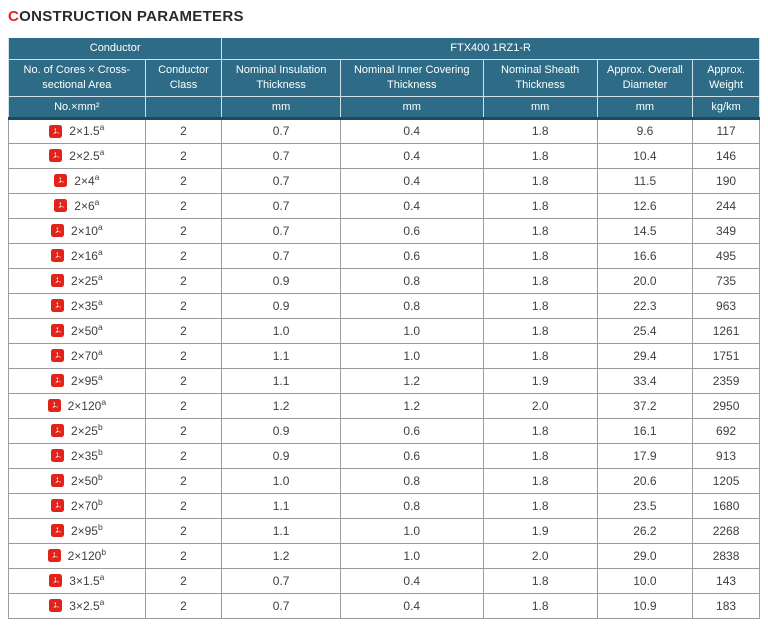 This screenshot has height=643, width=768. I want to click on size-cell: 2×6a, so click(77, 205).